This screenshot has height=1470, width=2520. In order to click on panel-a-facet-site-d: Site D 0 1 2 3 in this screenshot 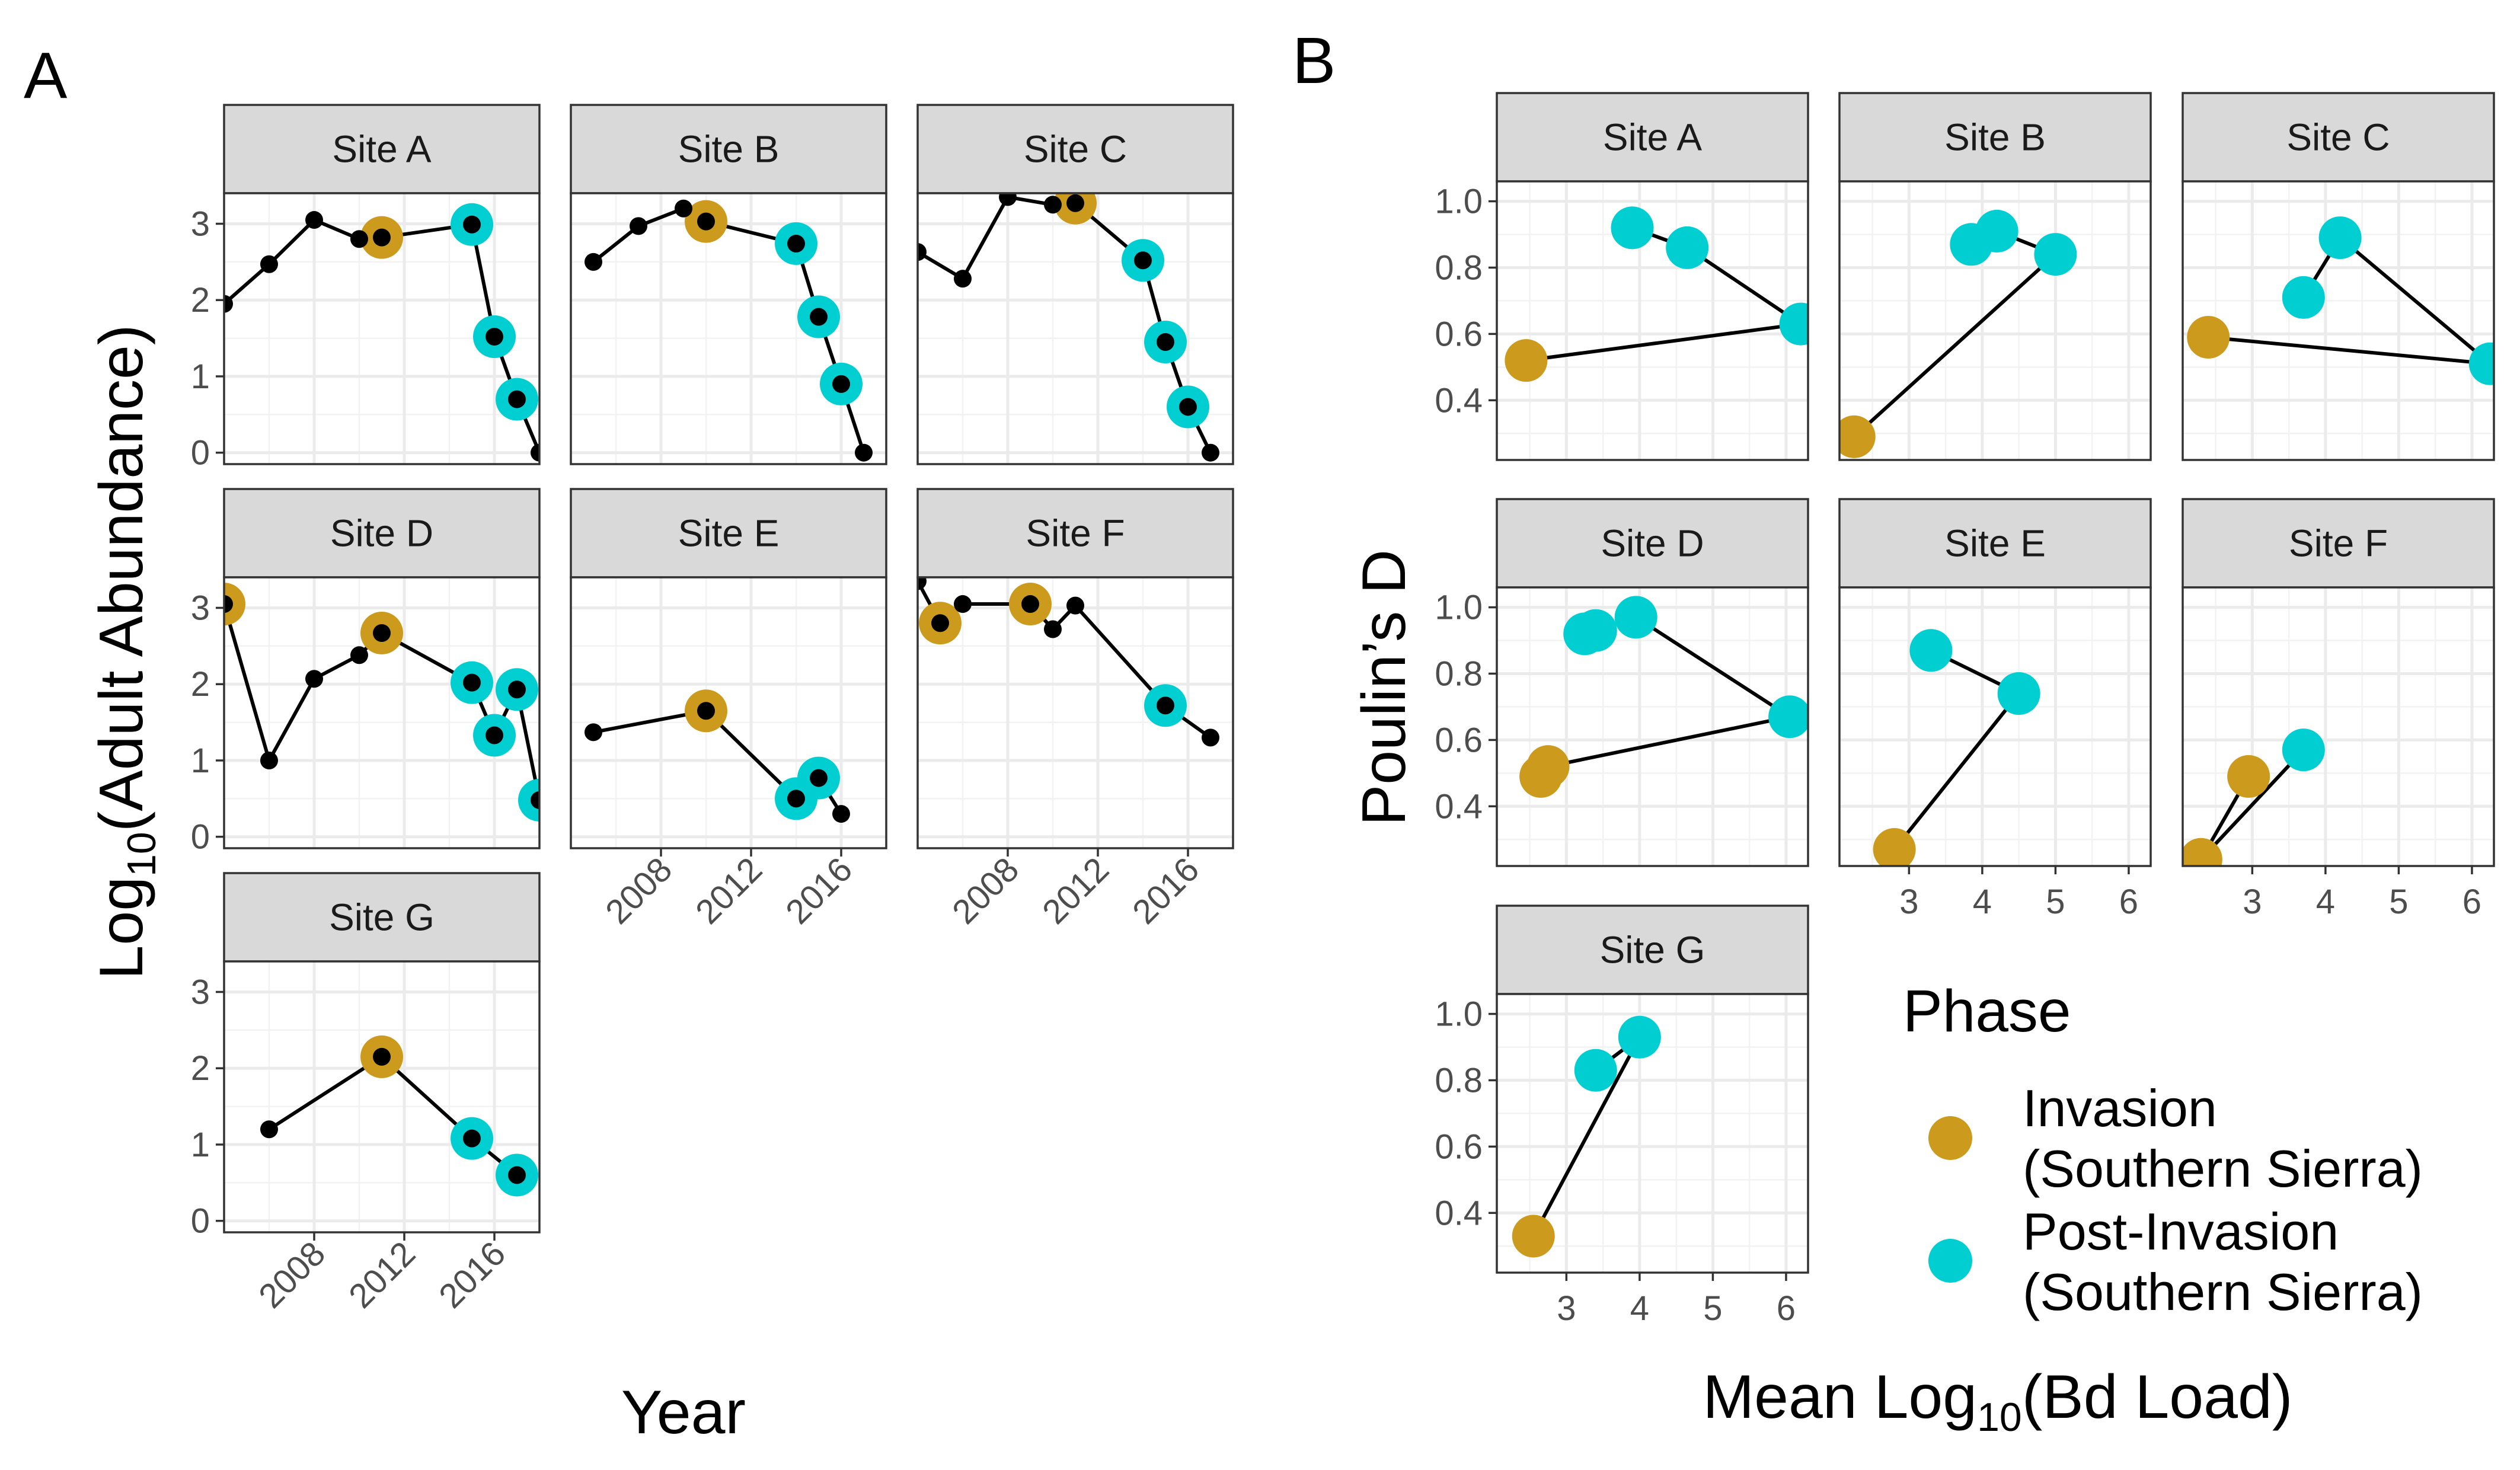, I will do `click(366, 673)`.